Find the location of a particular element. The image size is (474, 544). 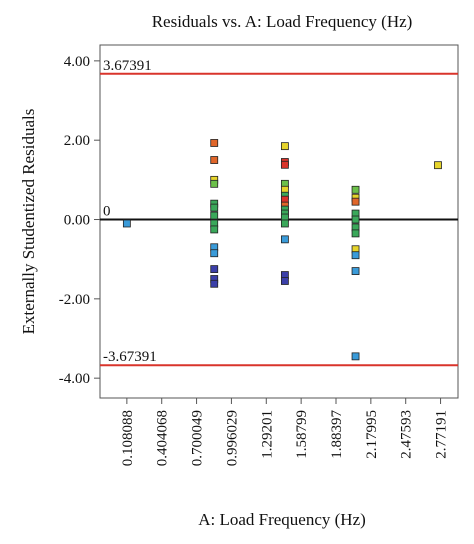

x-tick-label: 1.58799 is located at coordinates (302, 434).